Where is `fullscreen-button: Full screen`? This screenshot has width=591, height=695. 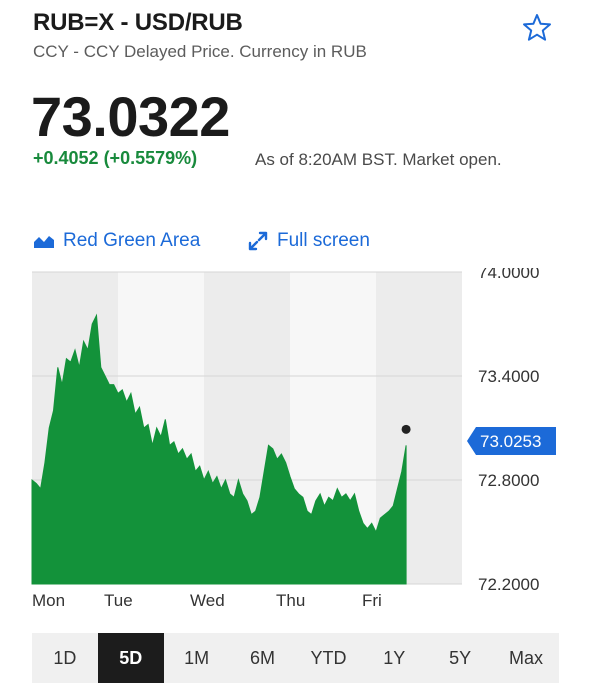 fullscreen-button: Full screen is located at coordinates (308, 241).